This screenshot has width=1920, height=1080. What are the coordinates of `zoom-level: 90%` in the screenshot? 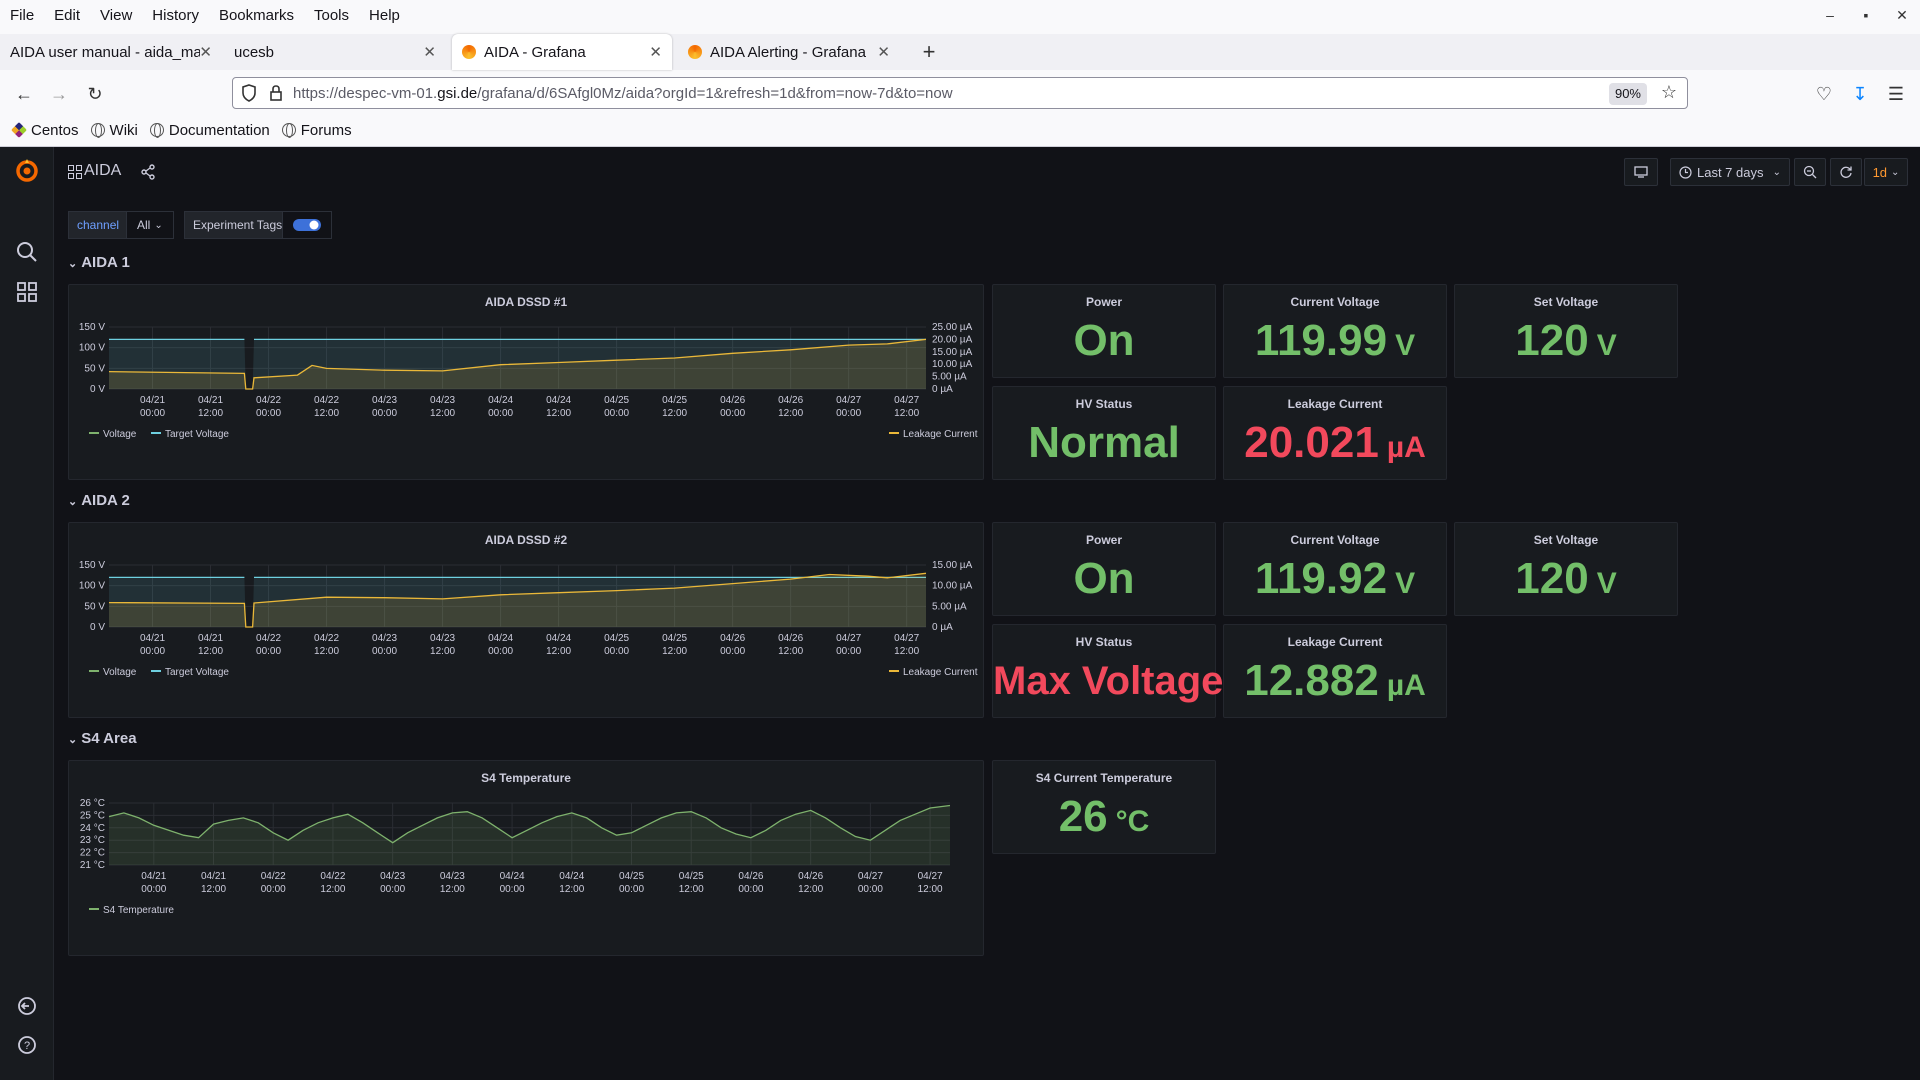 It's located at (1627, 94).